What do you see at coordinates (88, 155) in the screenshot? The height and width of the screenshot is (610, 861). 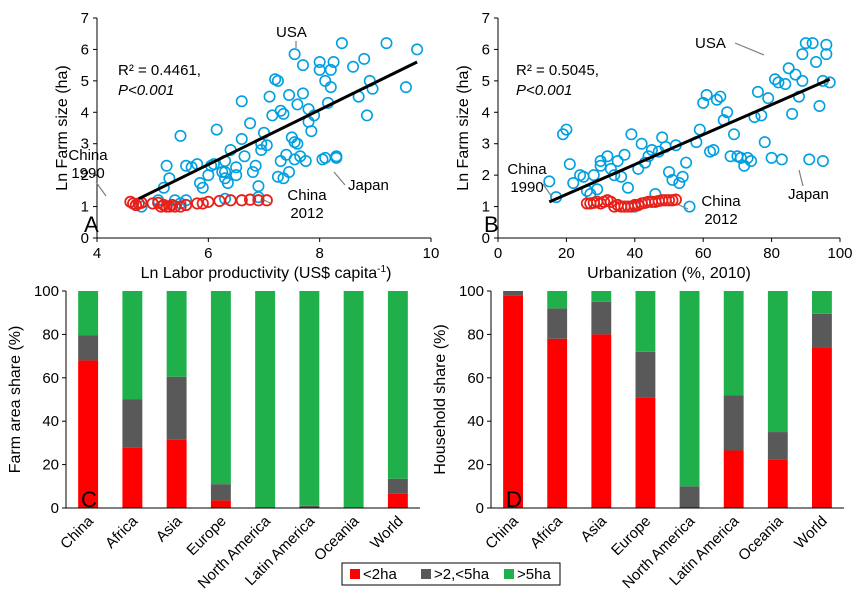 I see `china-1990-label: China` at bounding box center [88, 155].